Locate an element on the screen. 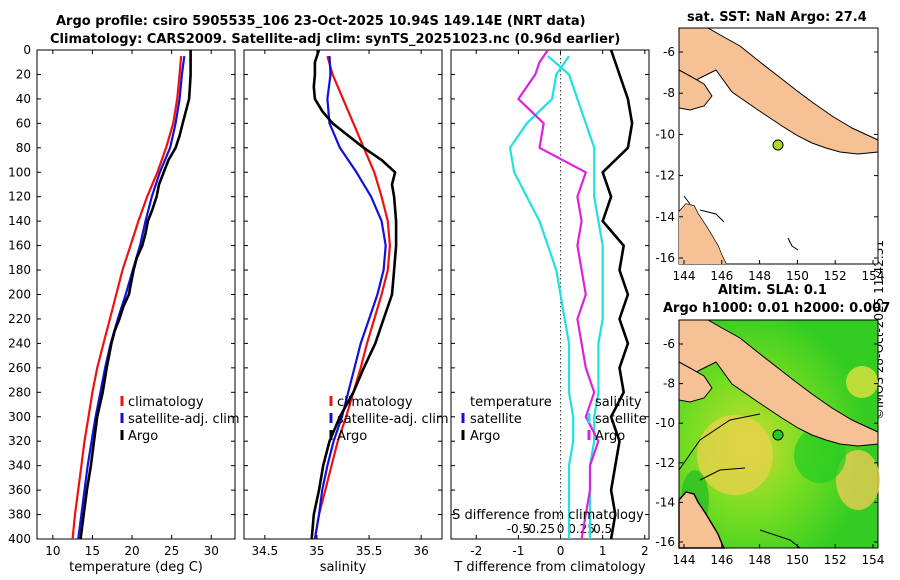  depth-tick-label: 0 is located at coordinates (27, 50).